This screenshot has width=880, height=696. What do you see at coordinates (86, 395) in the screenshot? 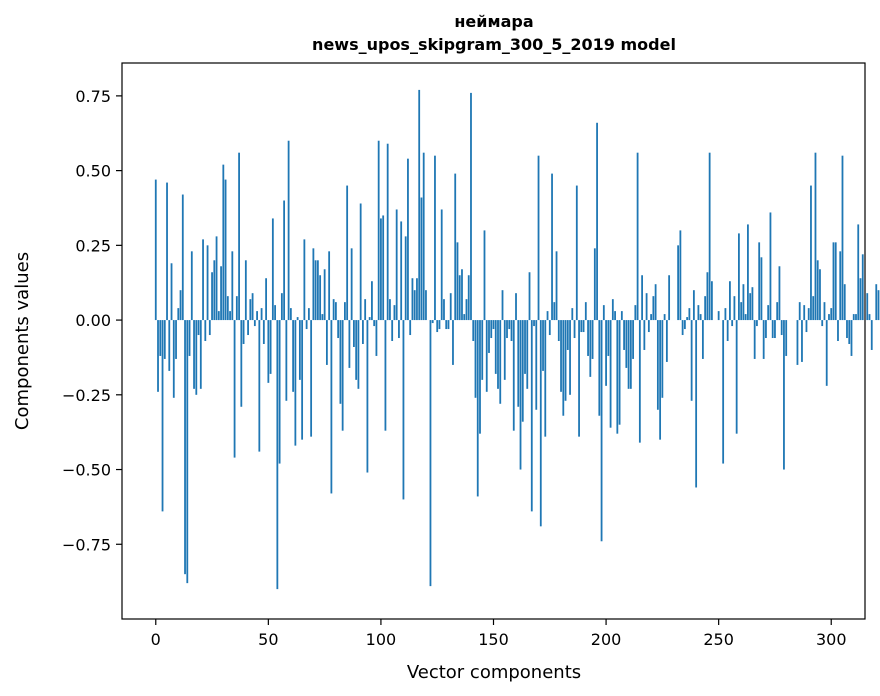
I see `y-tick-label: −0.25` at bounding box center [86, 395].